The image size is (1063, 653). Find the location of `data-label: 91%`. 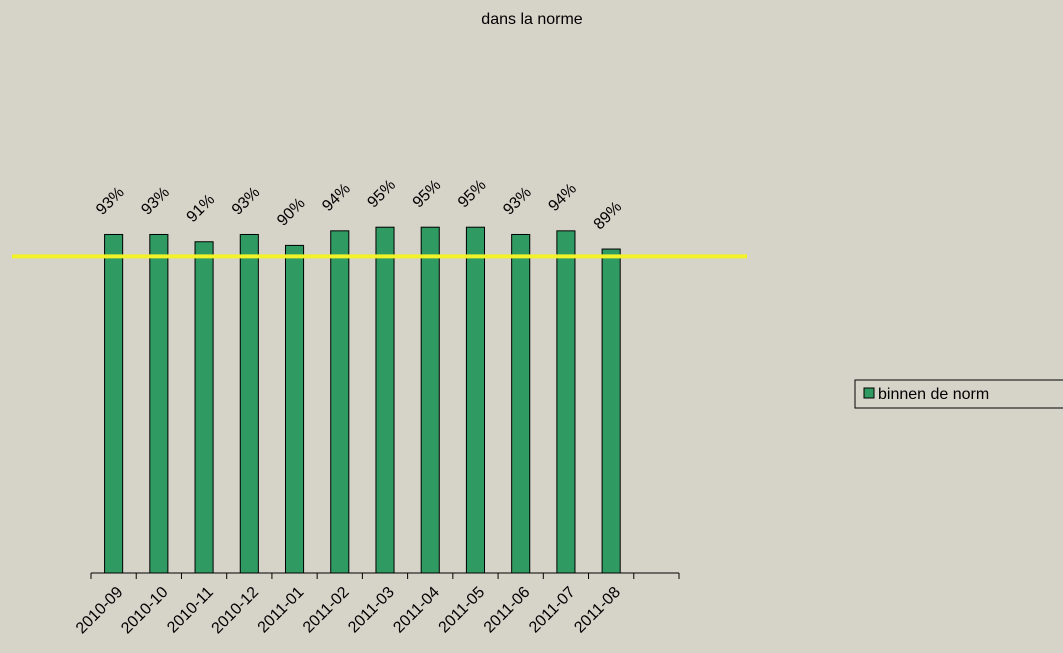

data-label: 91% is located at coordinates (201, 208).